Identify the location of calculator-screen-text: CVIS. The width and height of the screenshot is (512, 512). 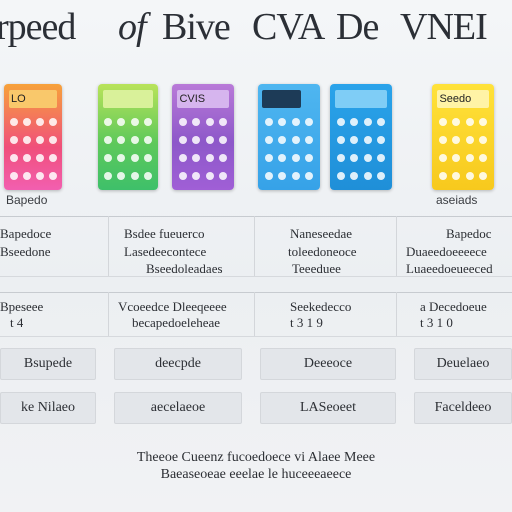
(192, 99).